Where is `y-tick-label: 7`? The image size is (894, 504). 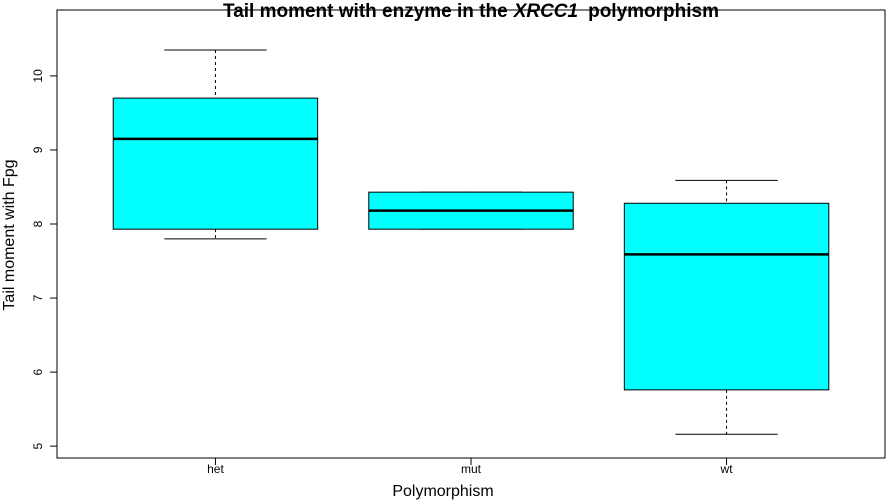
y-tick-label: 7 is located at coordinates (38, 297).